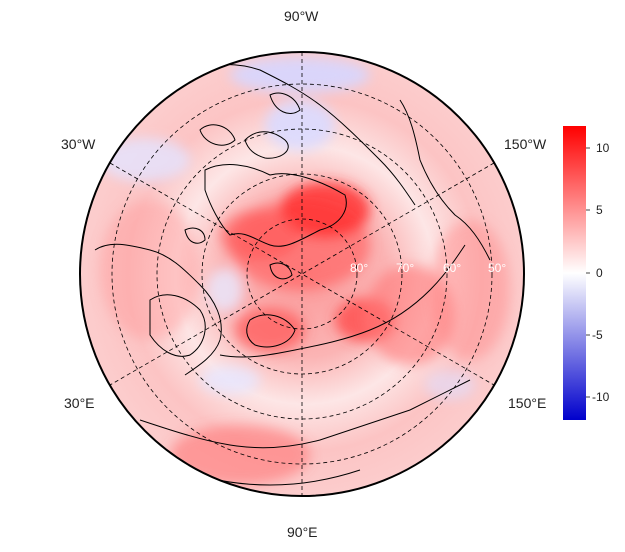 This screenshot has width=625, height=552. Describe the element at coordinates (271, 331) in the screenshot. I see `novaya-zemlya` at that location.